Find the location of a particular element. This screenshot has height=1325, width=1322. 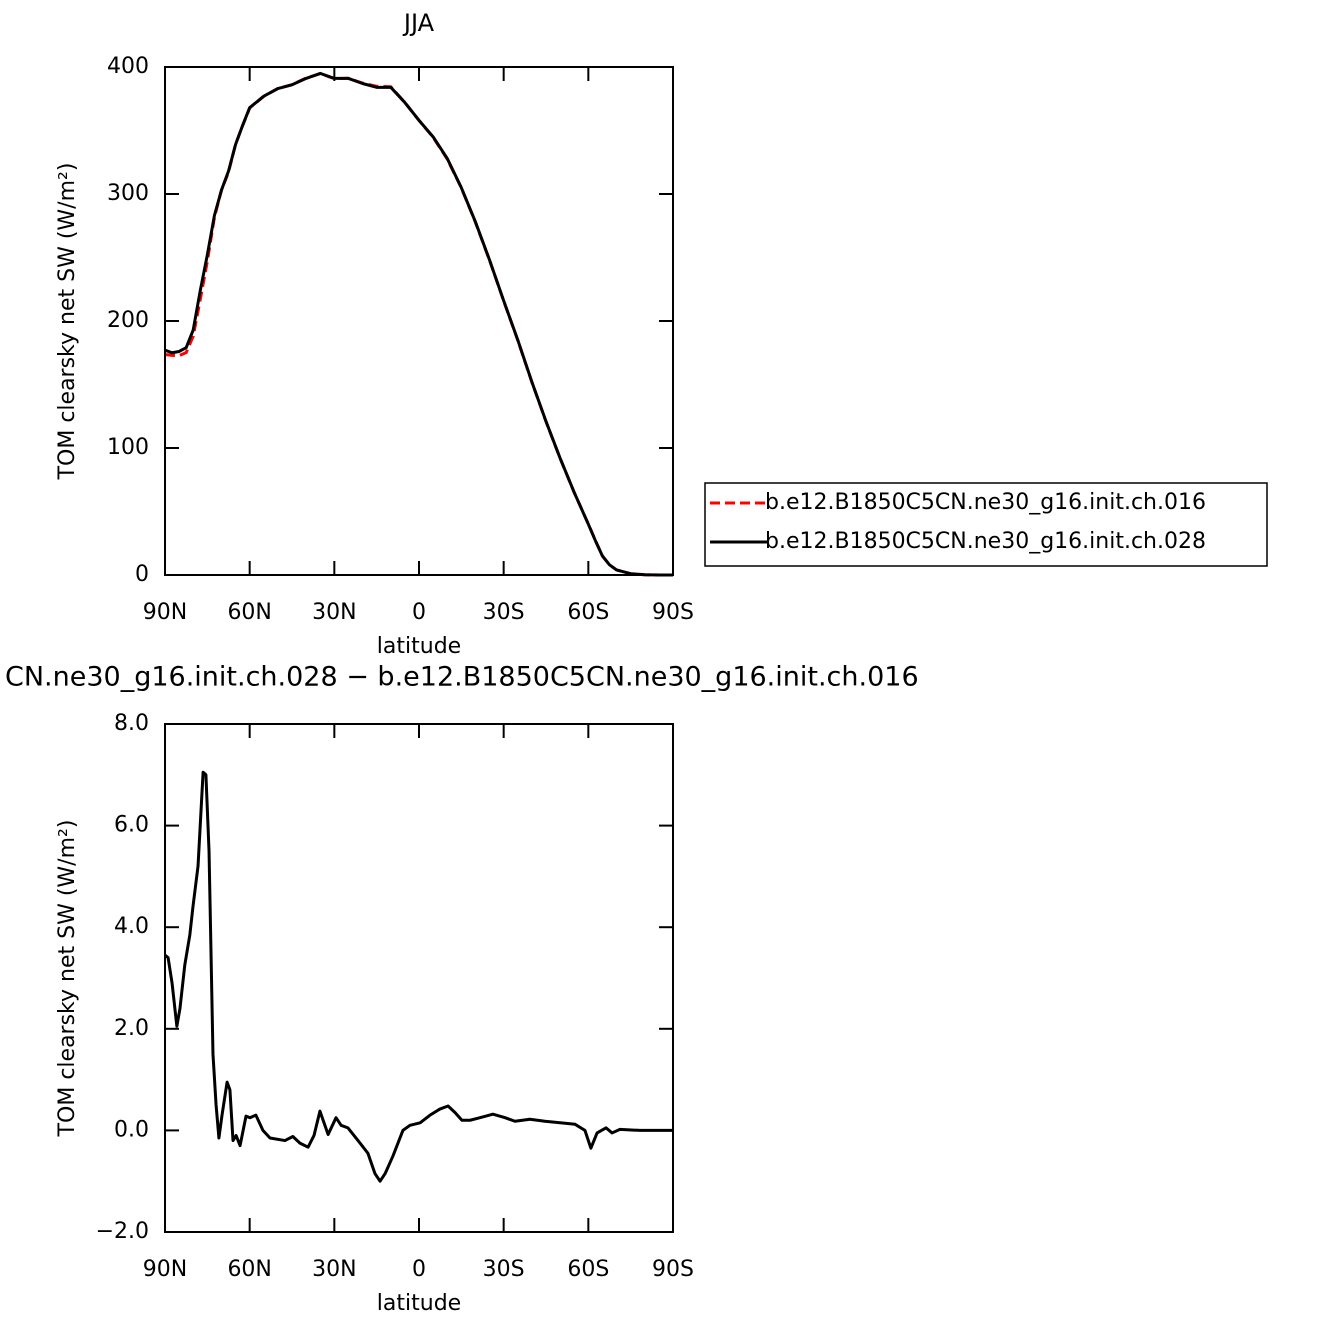

y-tick-label: 6.0 is located at coordinates (131, 825).